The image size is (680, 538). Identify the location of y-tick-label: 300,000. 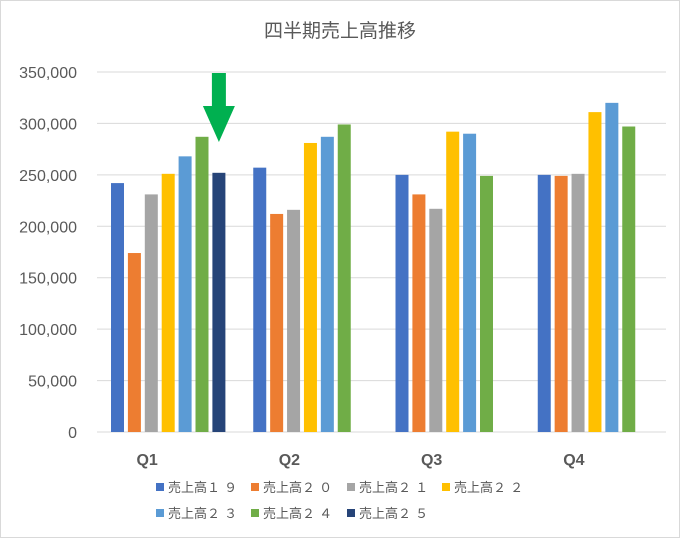
(48, 124).